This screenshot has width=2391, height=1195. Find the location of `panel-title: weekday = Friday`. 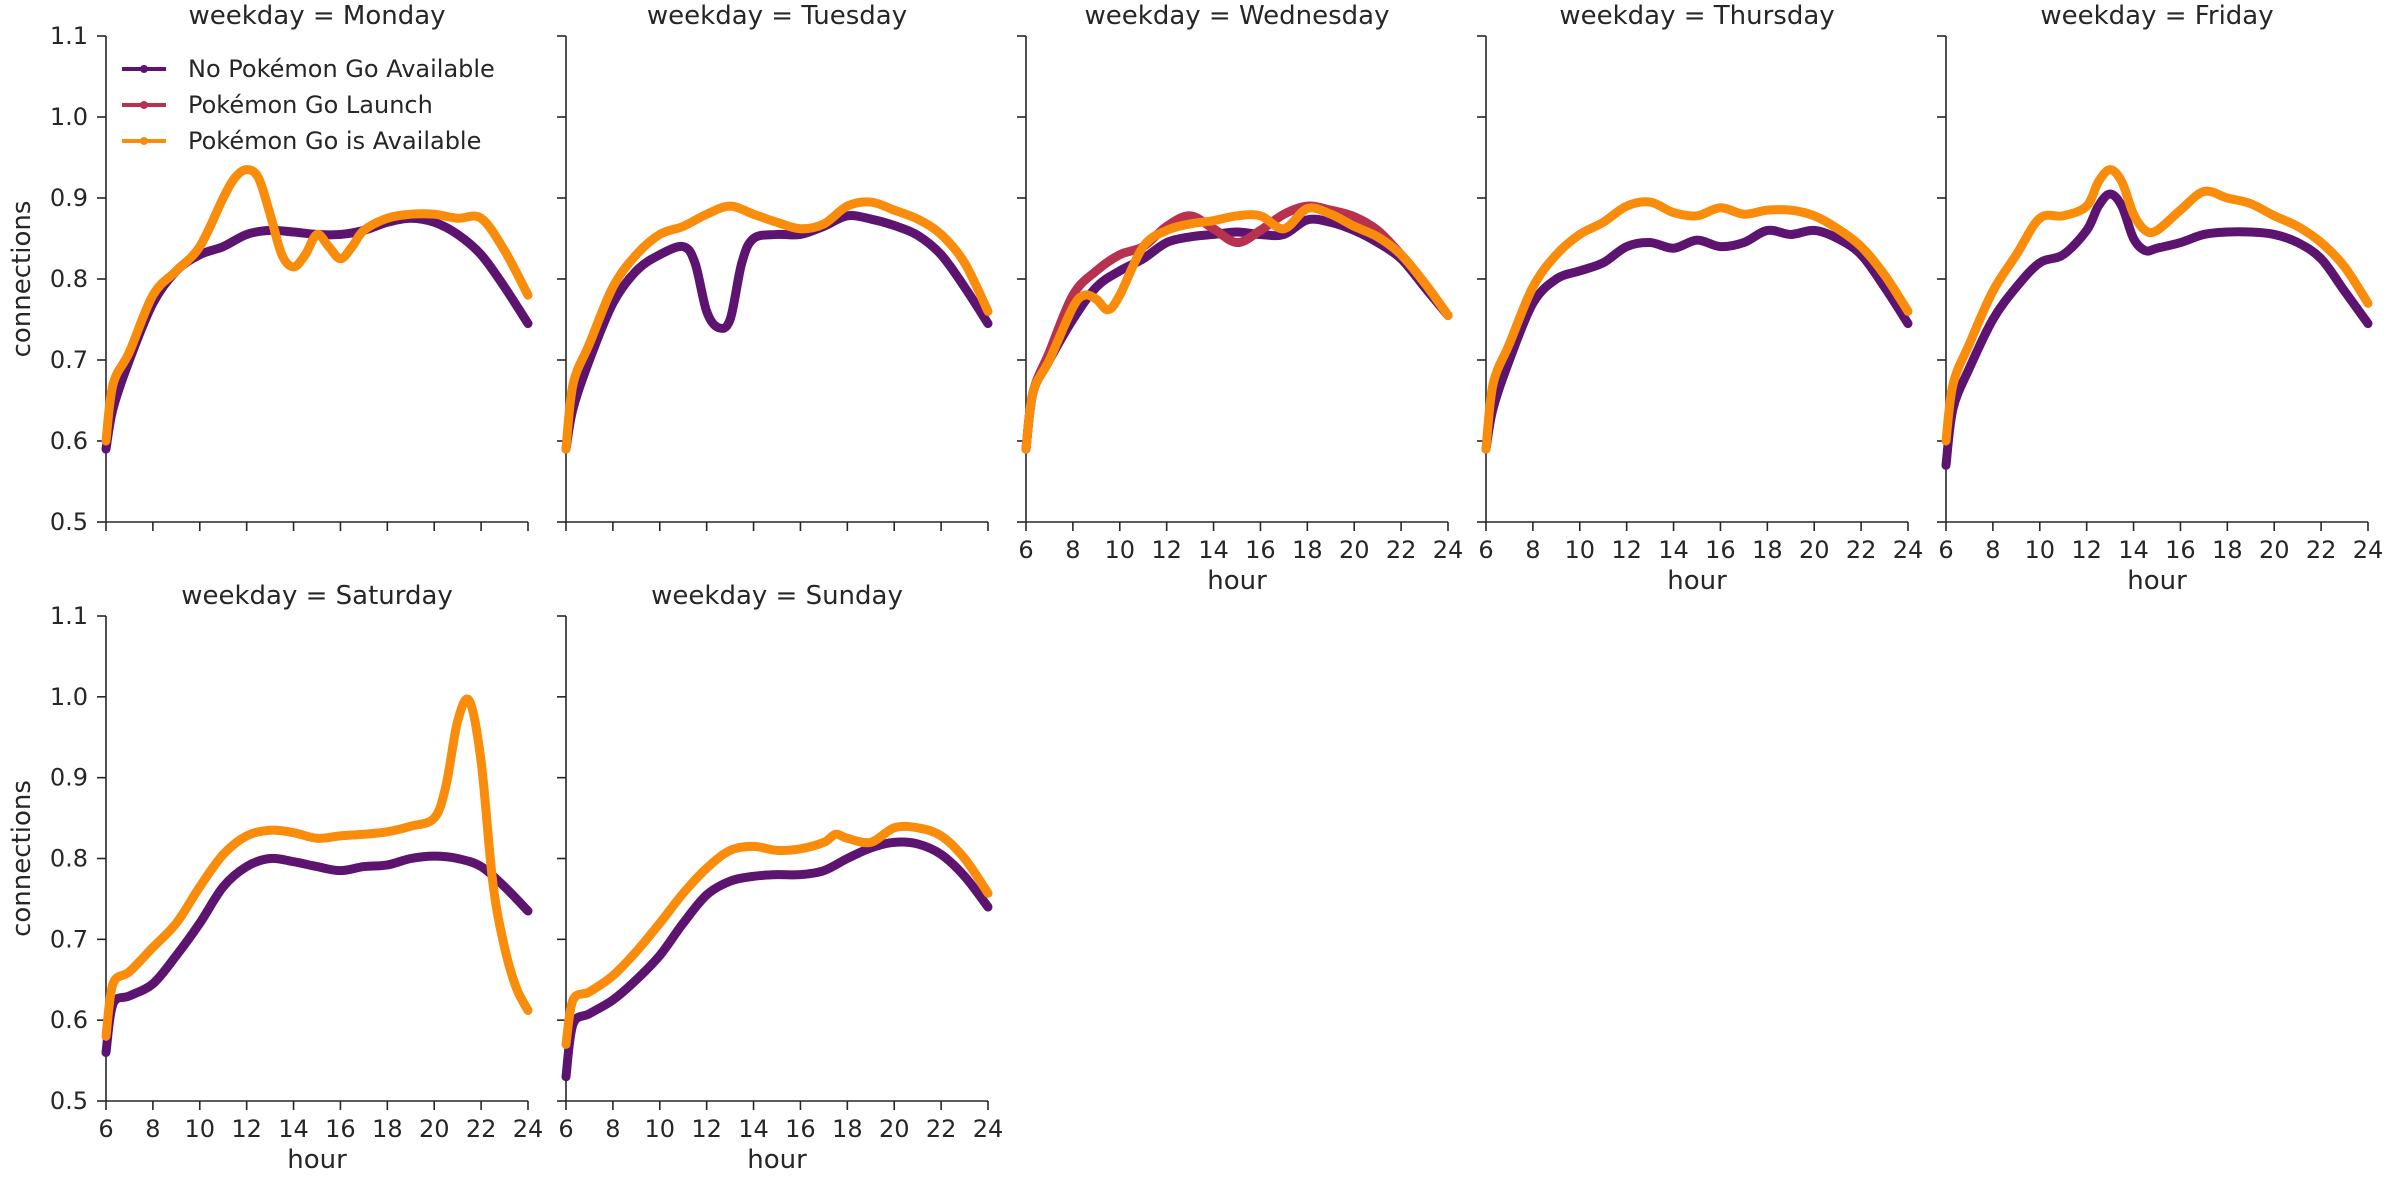

panel-title: weekday = Friday is located at coordinates (2156, 16).